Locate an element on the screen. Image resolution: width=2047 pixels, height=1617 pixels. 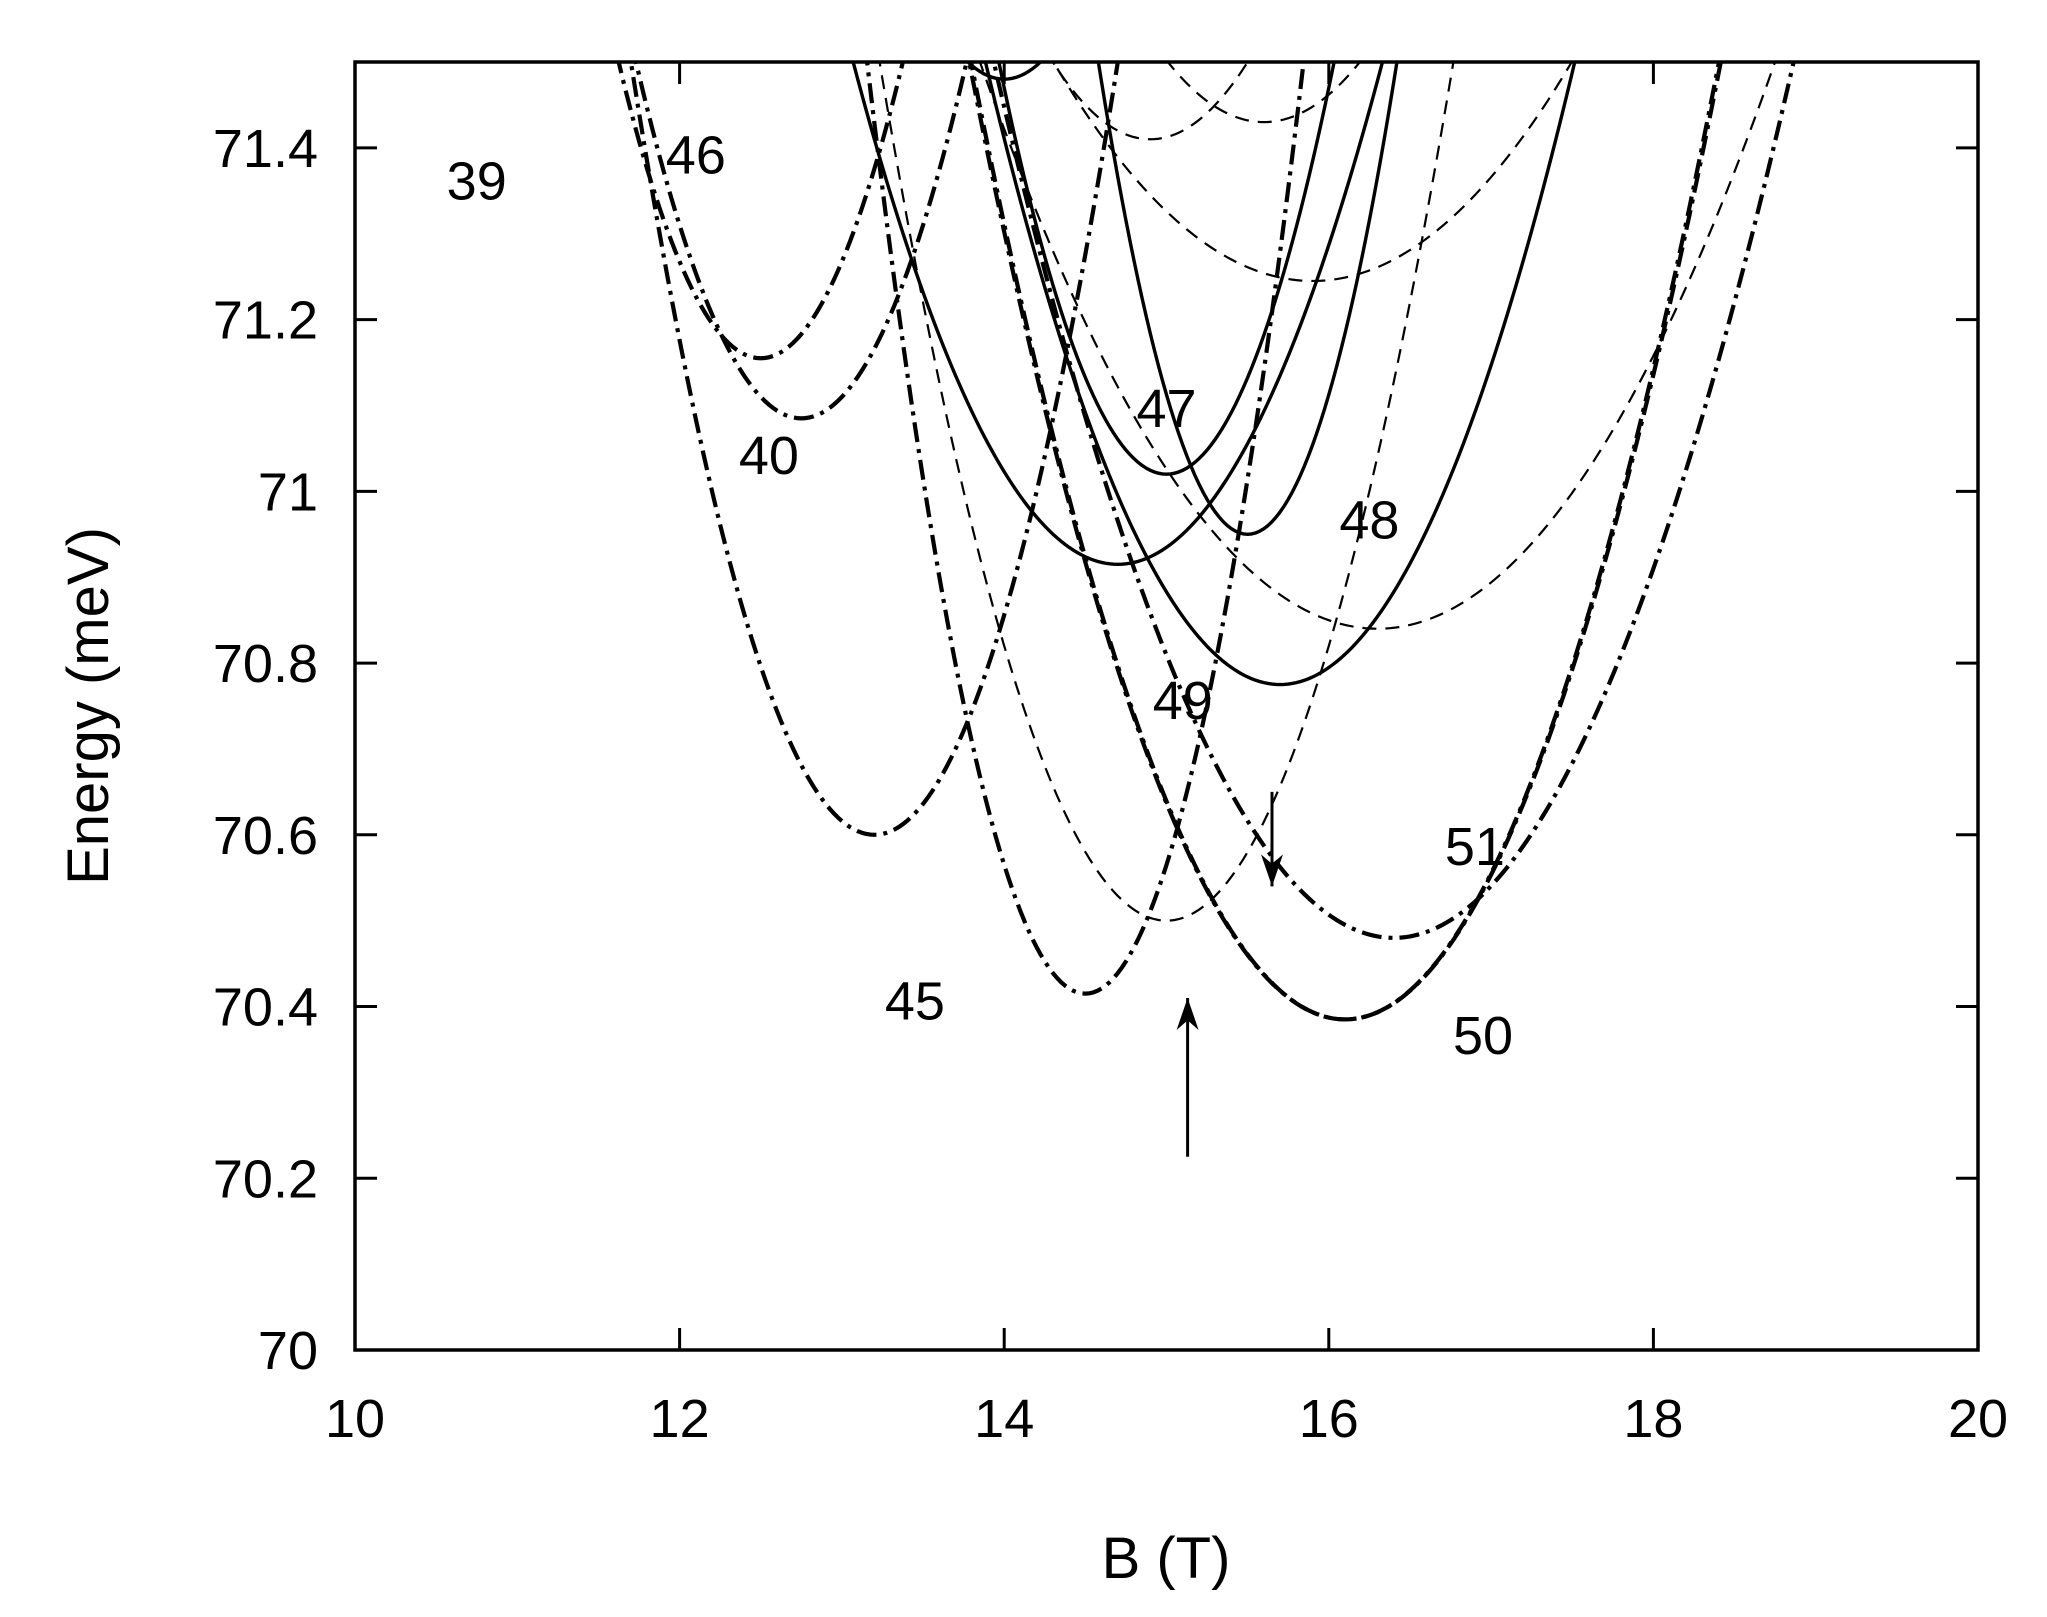
x-tick-label: 14 is located at coordinates (1004, 1419).